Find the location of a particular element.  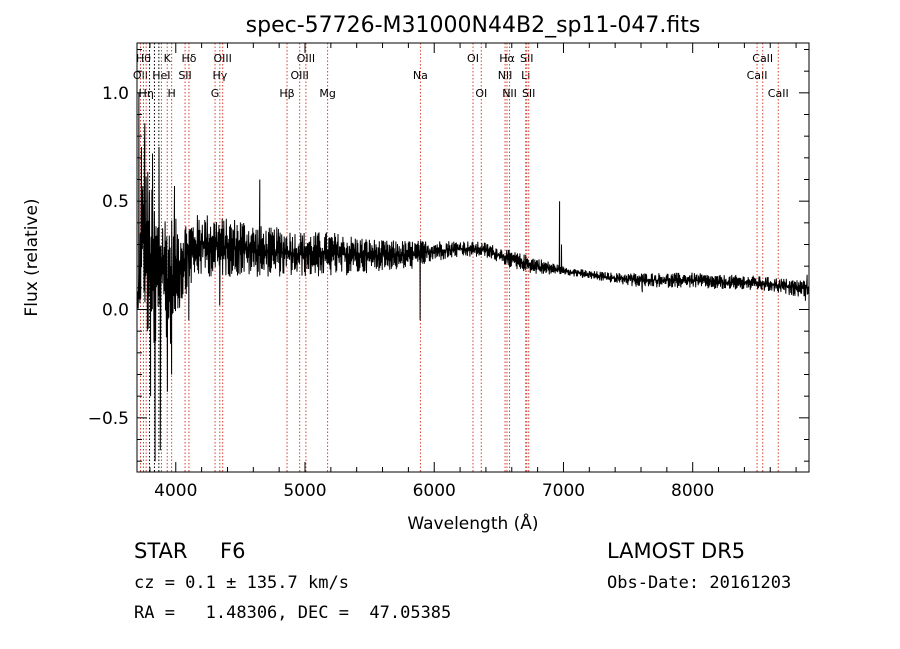

x-tick-label: 5000 is located at coordinates (304, 491).